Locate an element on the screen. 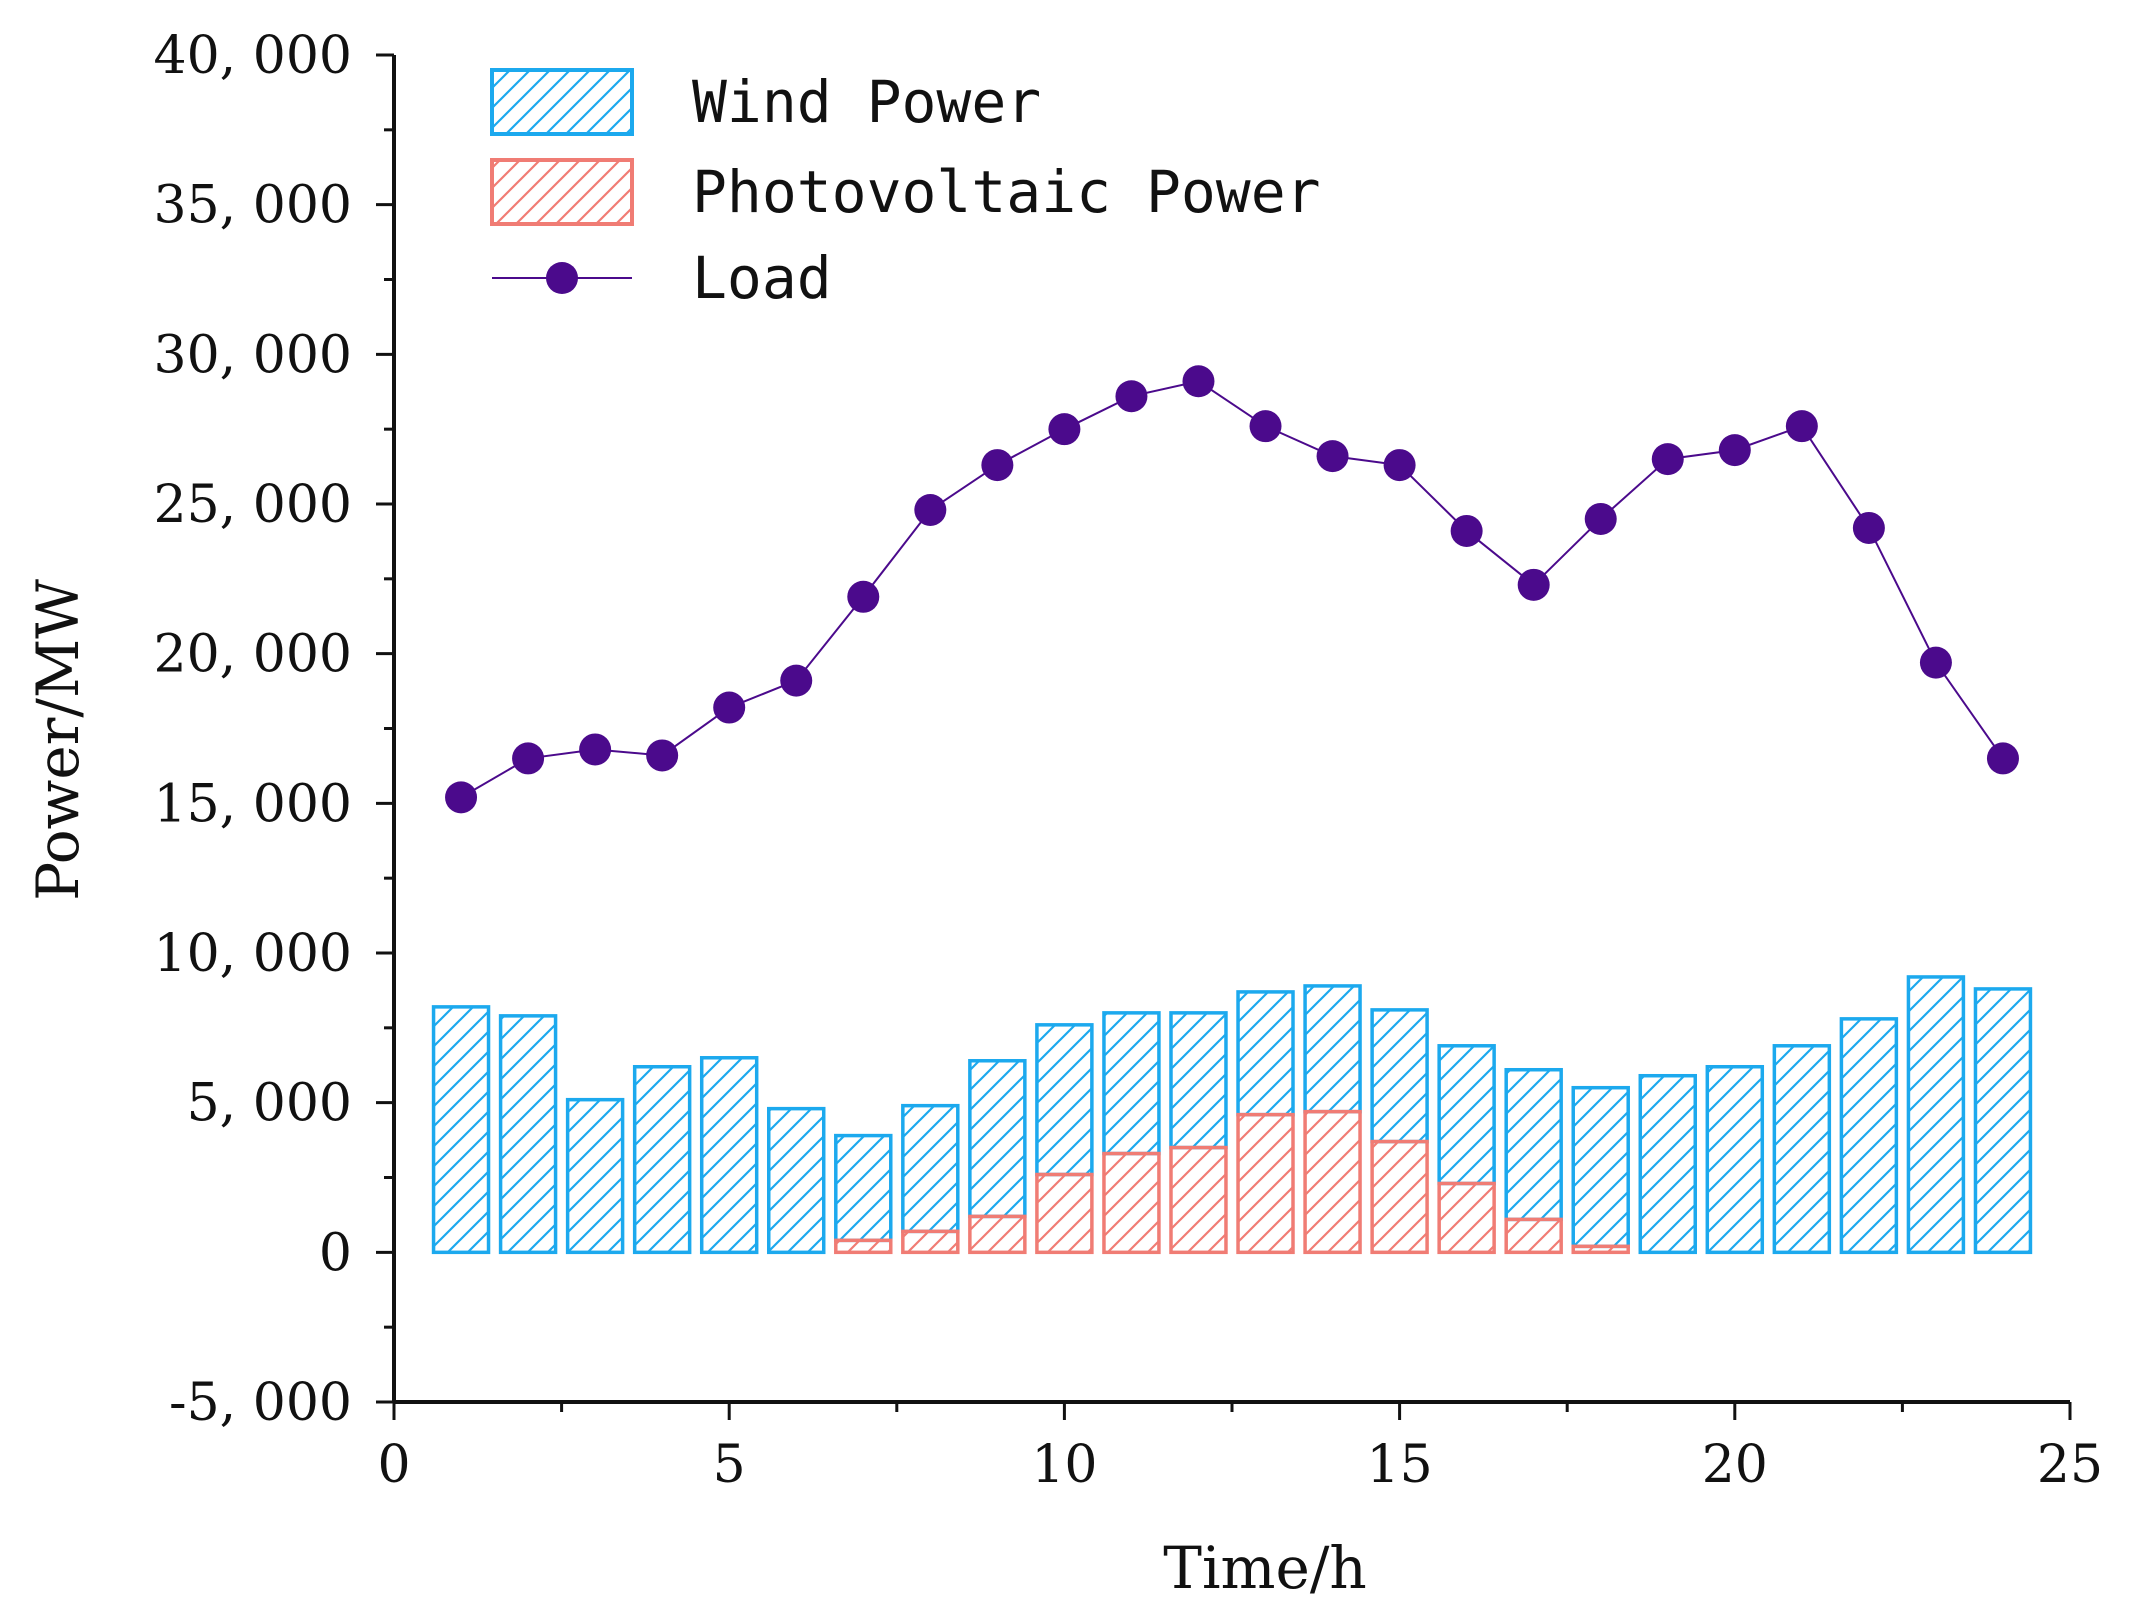 The width and height of the screenshot is (2146, 1615). legend-label-load: Load is located at coordinates (762, 278).